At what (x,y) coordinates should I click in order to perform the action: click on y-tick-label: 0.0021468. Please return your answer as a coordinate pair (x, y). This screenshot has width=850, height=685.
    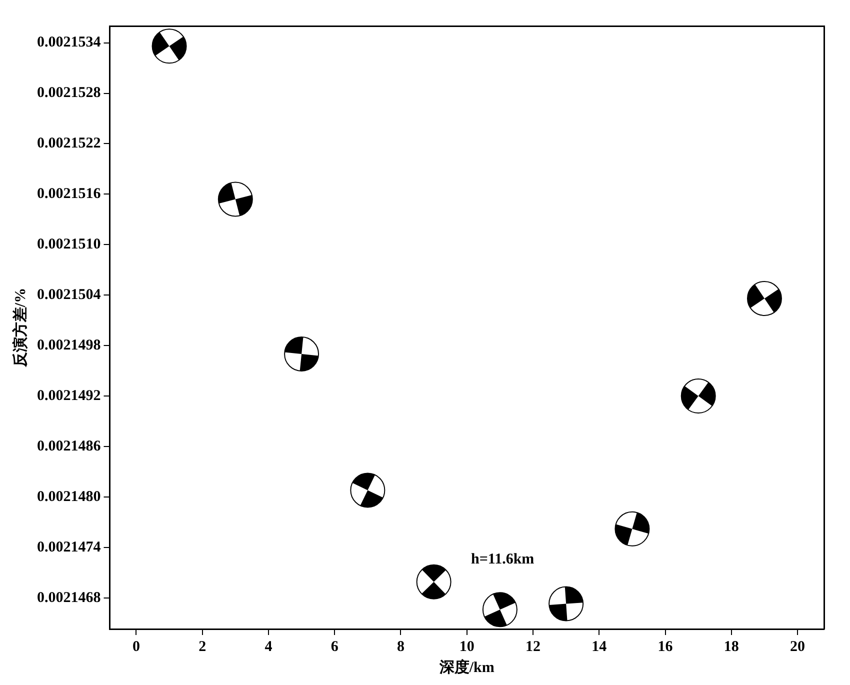
    Looking at the image, I should click on (69, 598).